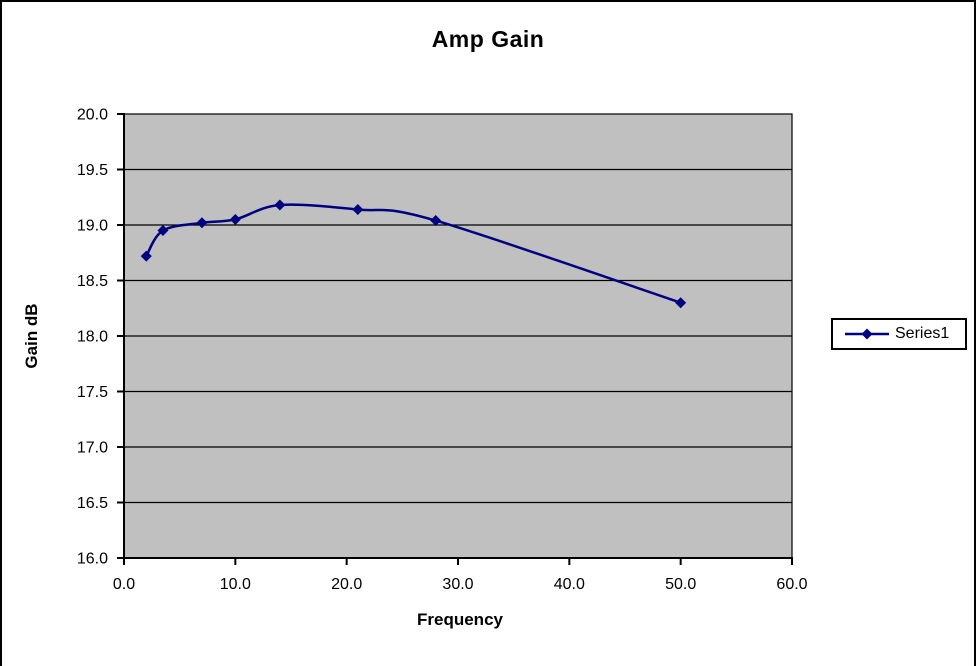 This screenshot has width=976, height=666. What do you see at coordinates (92, 559) in the screenshot?
I see `y-tick-label: 16.0` at bounding box center [92, 559].